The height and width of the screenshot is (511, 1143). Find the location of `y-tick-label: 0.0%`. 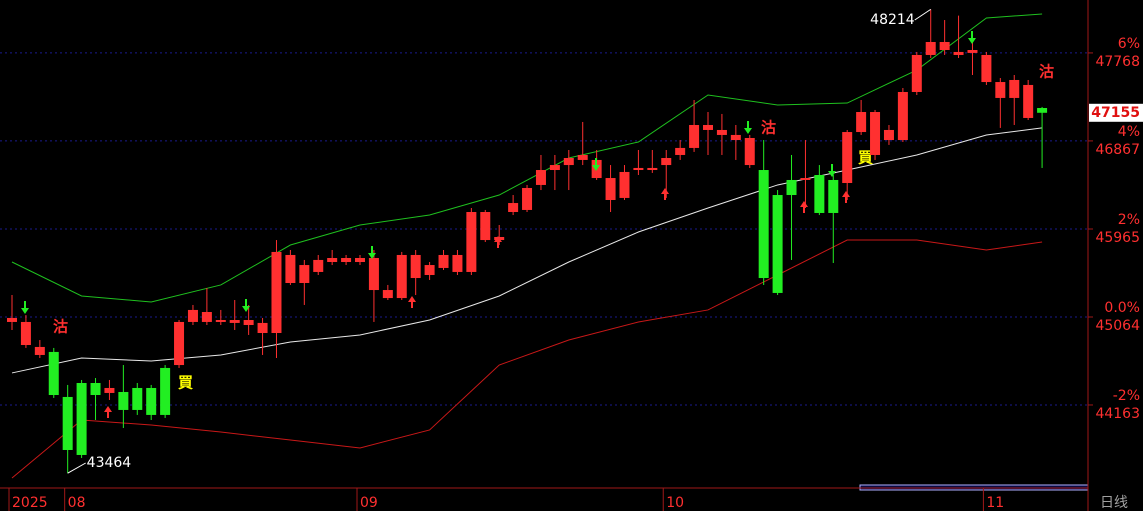

y-tick-label: 0.0% is located at coordinates (1122, 308).